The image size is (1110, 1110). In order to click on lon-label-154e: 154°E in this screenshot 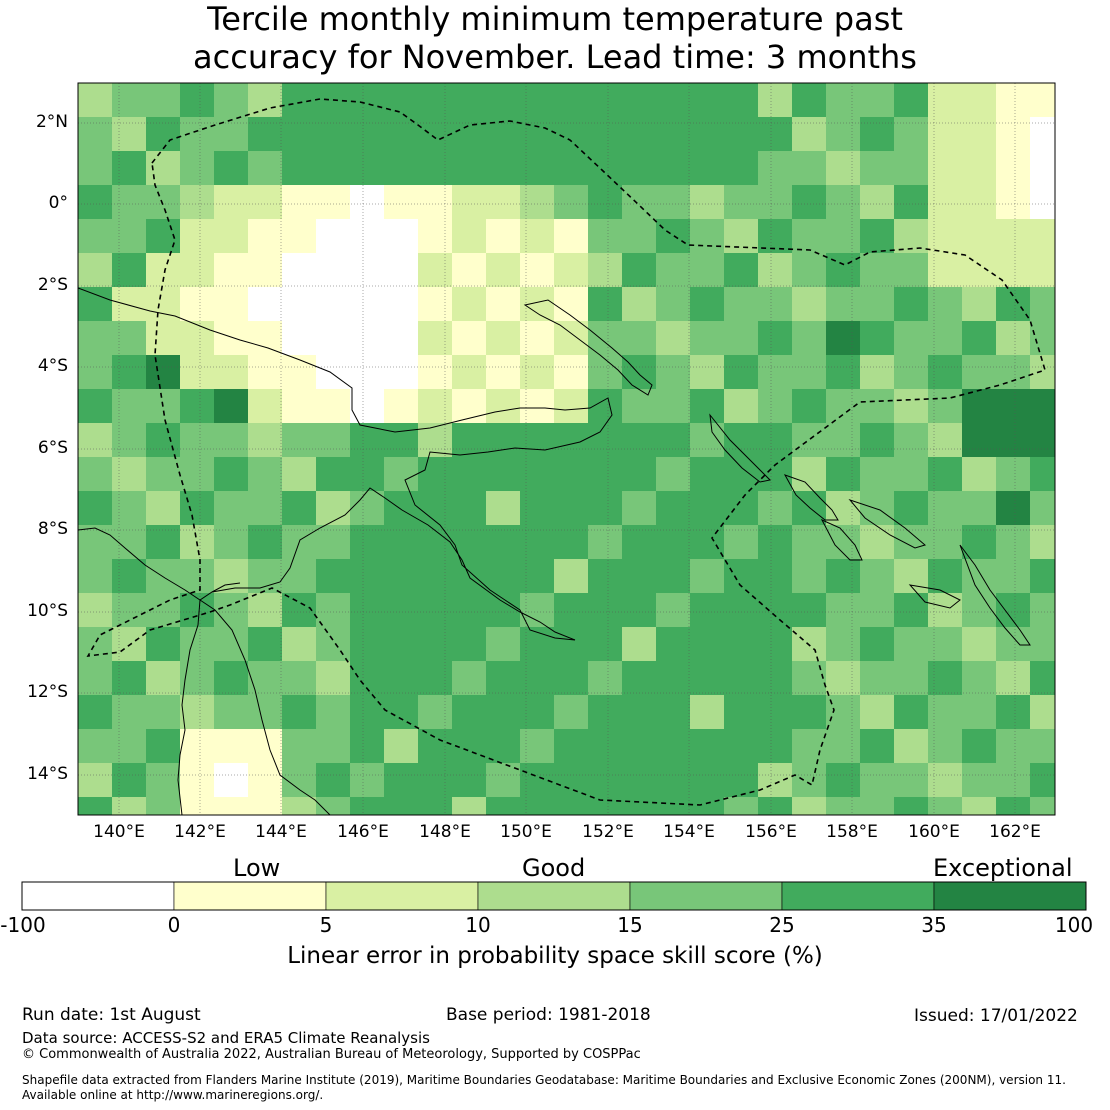, I will do `click(689, 832)`.